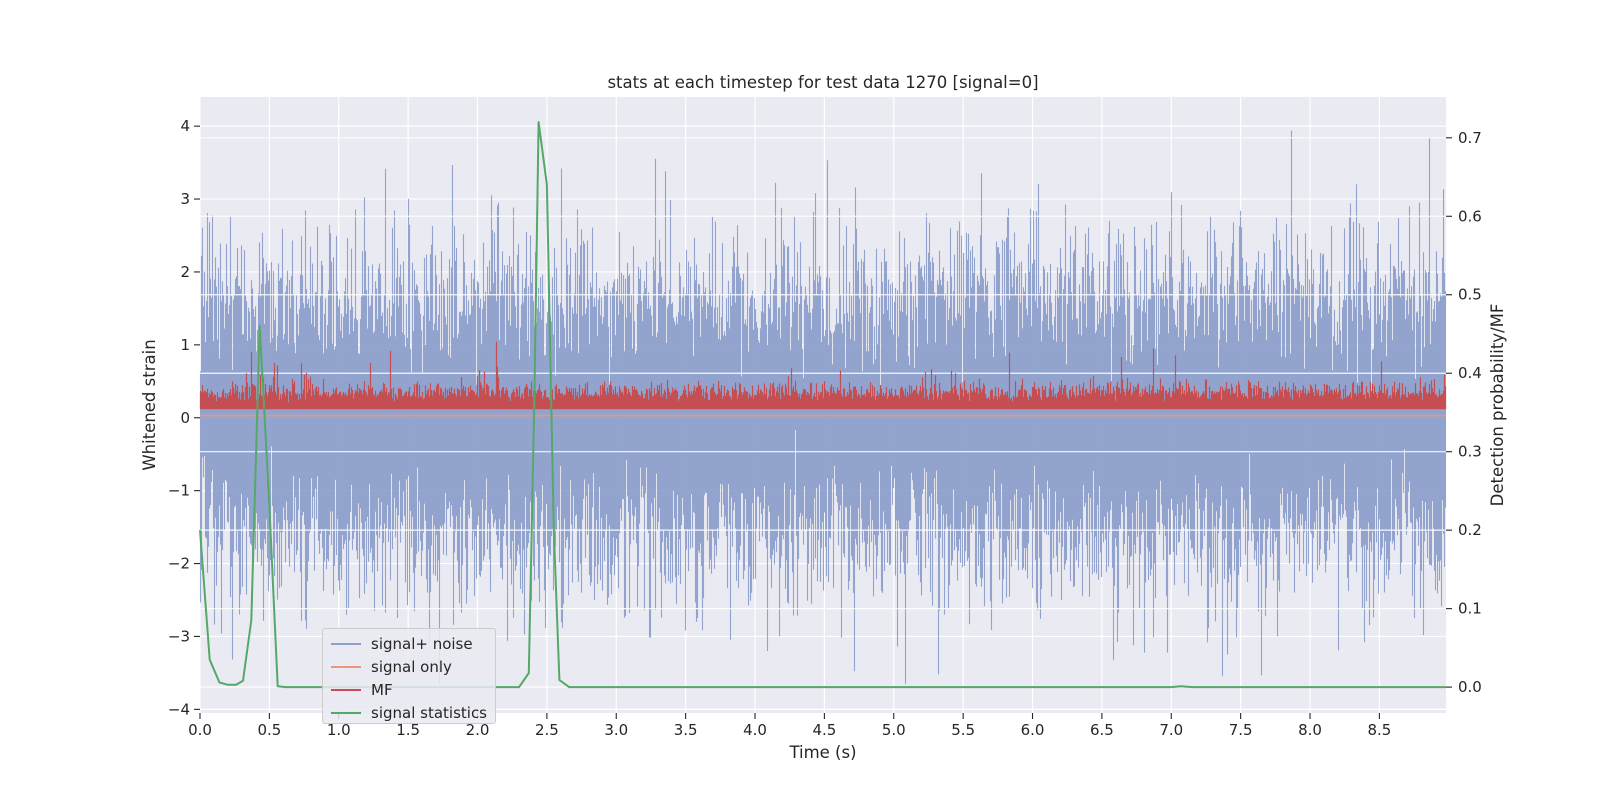 This screenshot has width=1600, height=800. What do you see at coordinates (346, 712) in the screenshot?
I see `legend-swatch-signal-statistics` at bounding box center [346, 712].